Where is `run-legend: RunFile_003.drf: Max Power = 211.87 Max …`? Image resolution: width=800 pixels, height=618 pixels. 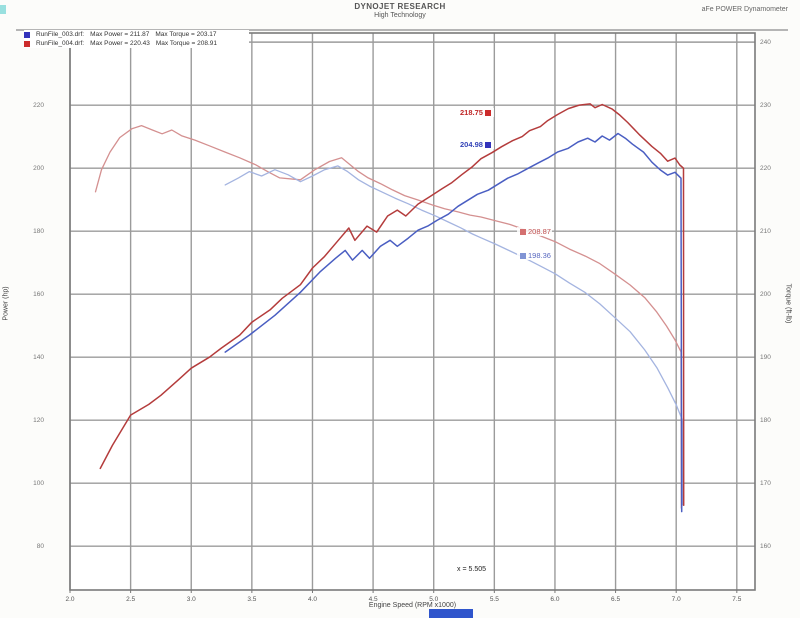
run-legend: RunFile_003.drf: Max Power = 211.87 Max … is located at coordinates (136, 39).